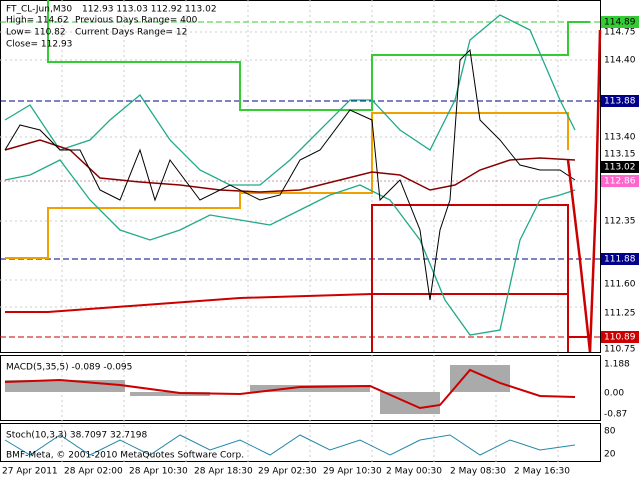 The width and height of the screenshot is (640, 480). I want to click on time-label: 29 Apr 10:30, so click(352, 472).